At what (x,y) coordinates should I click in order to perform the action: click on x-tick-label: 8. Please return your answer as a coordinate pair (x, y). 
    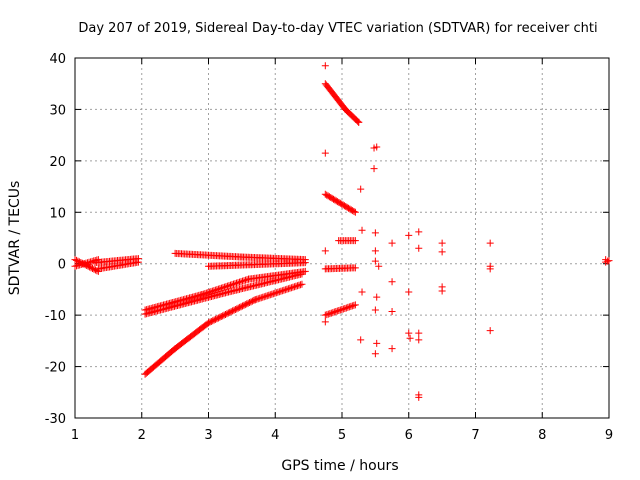
    Looking at the image, I should click on (542, 435).